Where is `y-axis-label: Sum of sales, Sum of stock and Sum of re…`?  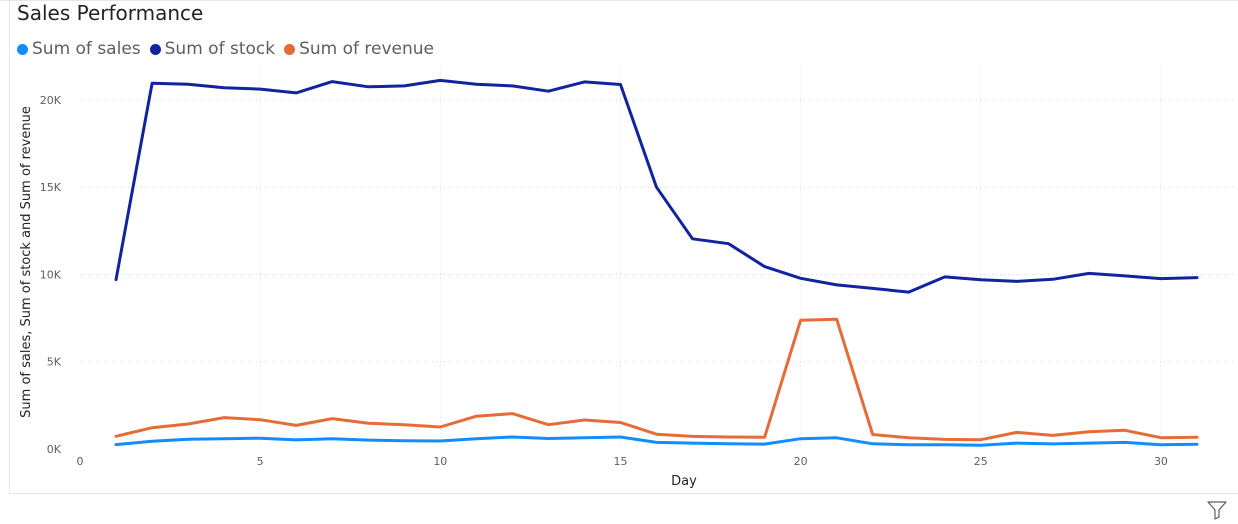 y-axis-label: Sum of sales, Sum of stock and Sum of re… is located at coordinates (26, 262).